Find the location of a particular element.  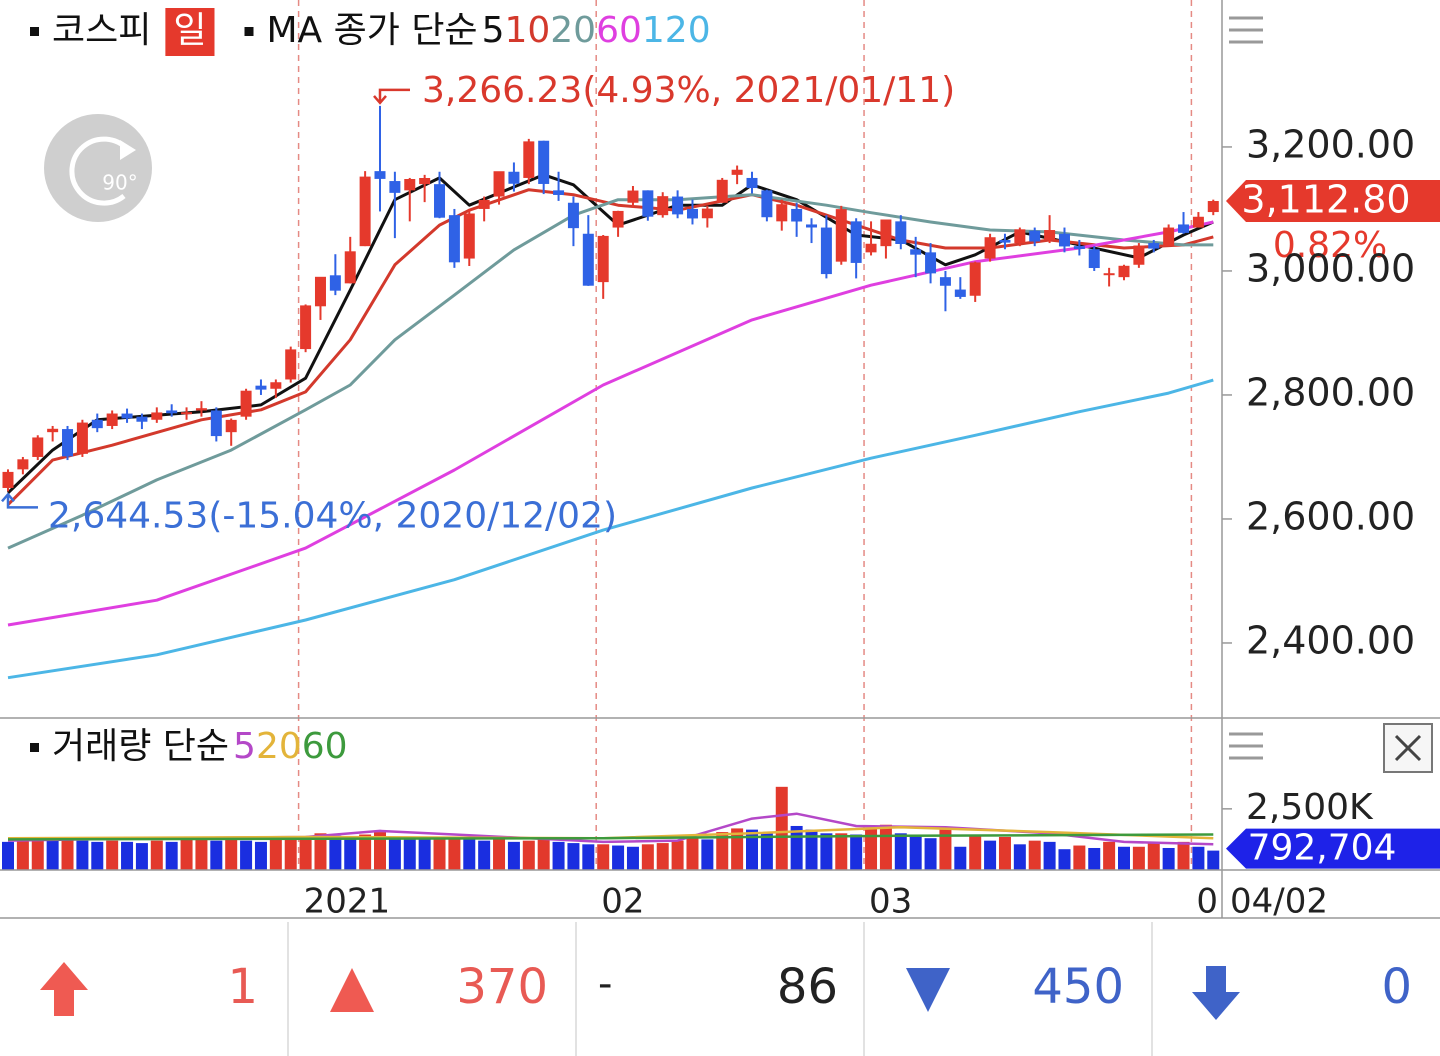

legend-label: 5 is located at coordinates (493, 30).